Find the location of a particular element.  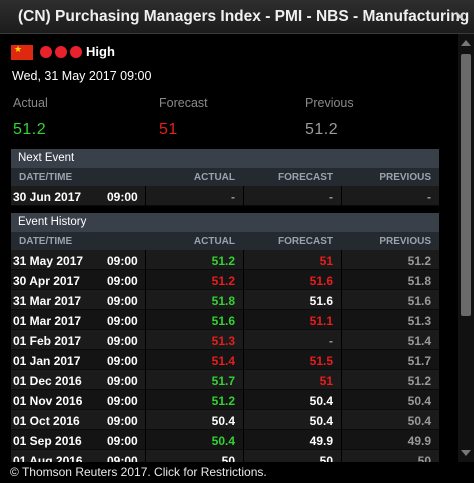

table-row: 01 Dec 2016 09:00 51.7 51 51.2 is located at coordinates (225, 380).